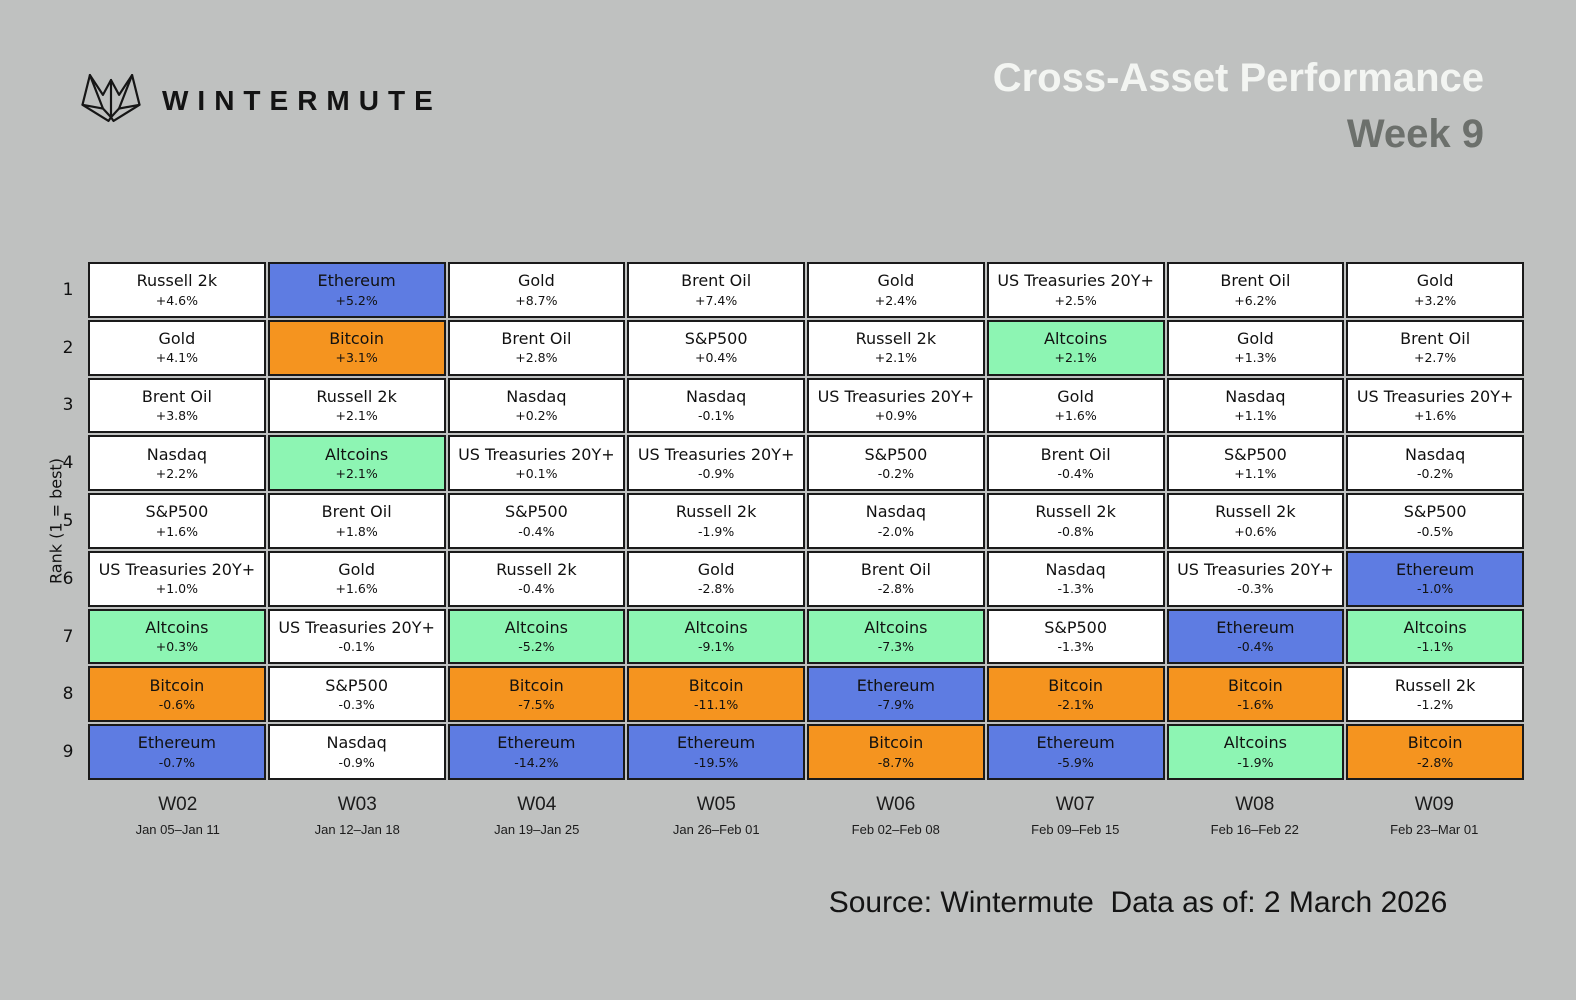  Describe the element at coordinates (716, 829) in the screenshot. I see `week-dates: Jan 26–Feb 01` at that location.